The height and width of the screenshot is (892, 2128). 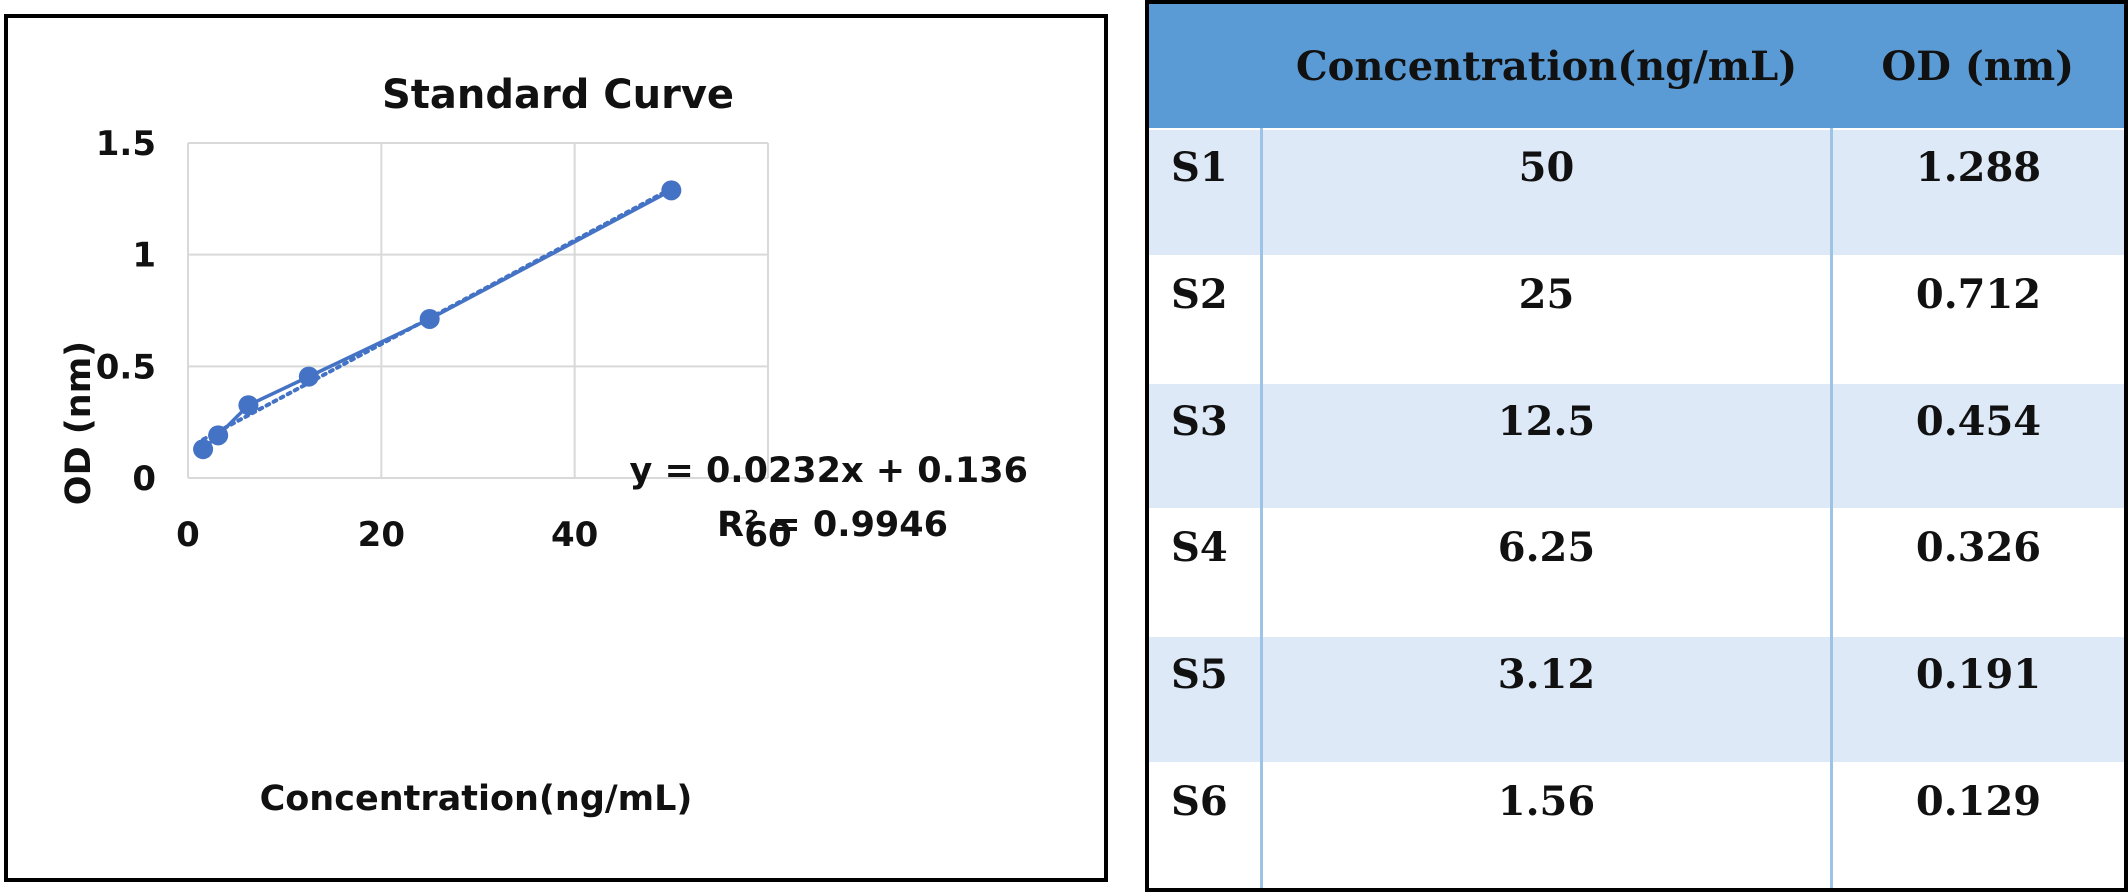 I want to click on table-row: S2 25 0.712, so click(x=1636, y=318).